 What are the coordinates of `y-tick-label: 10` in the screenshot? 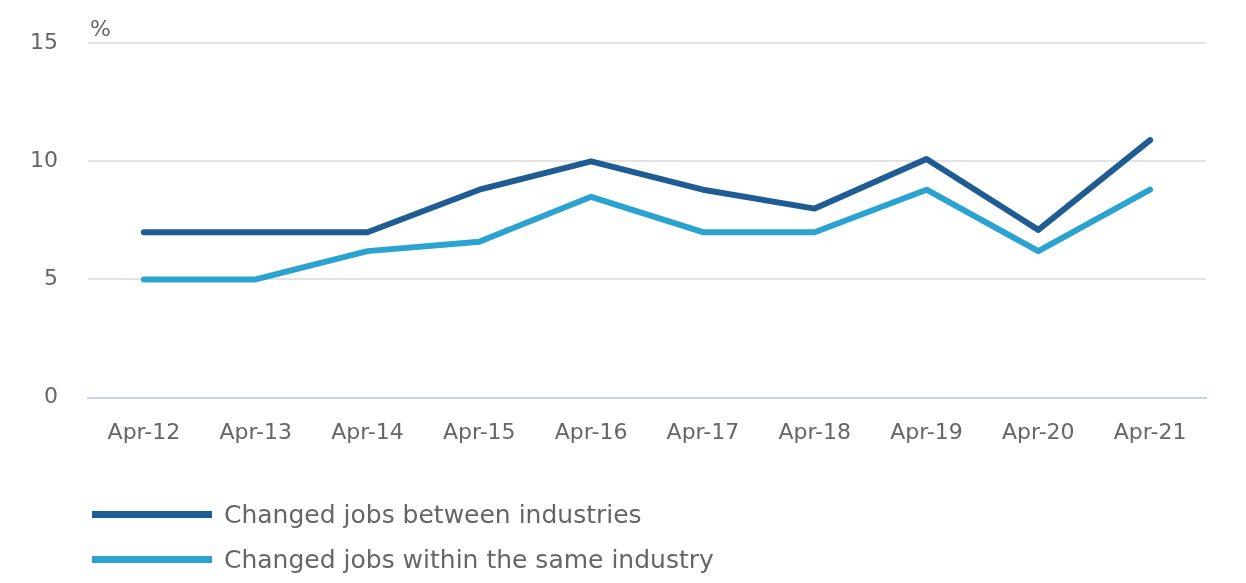 It's located at (43, 160).